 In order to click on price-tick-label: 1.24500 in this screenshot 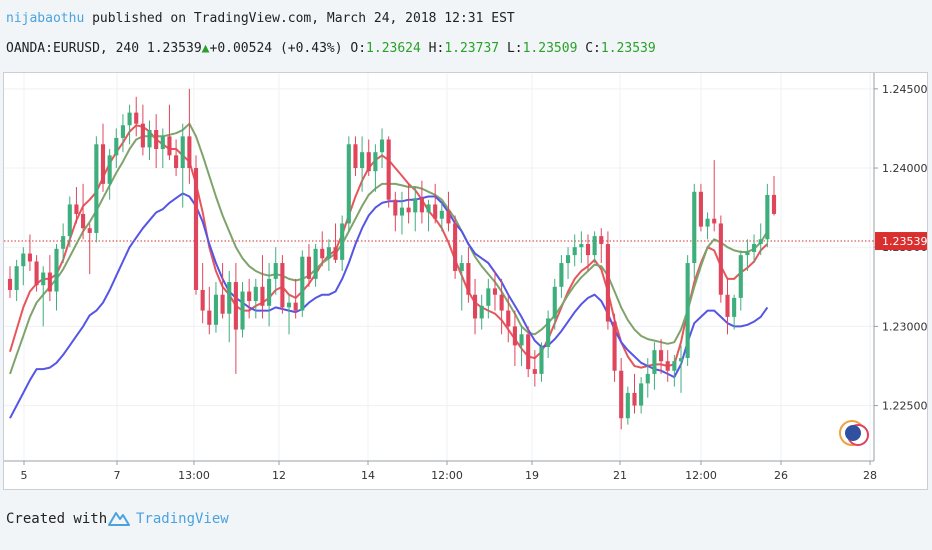, I will do `click(904, 89)`.